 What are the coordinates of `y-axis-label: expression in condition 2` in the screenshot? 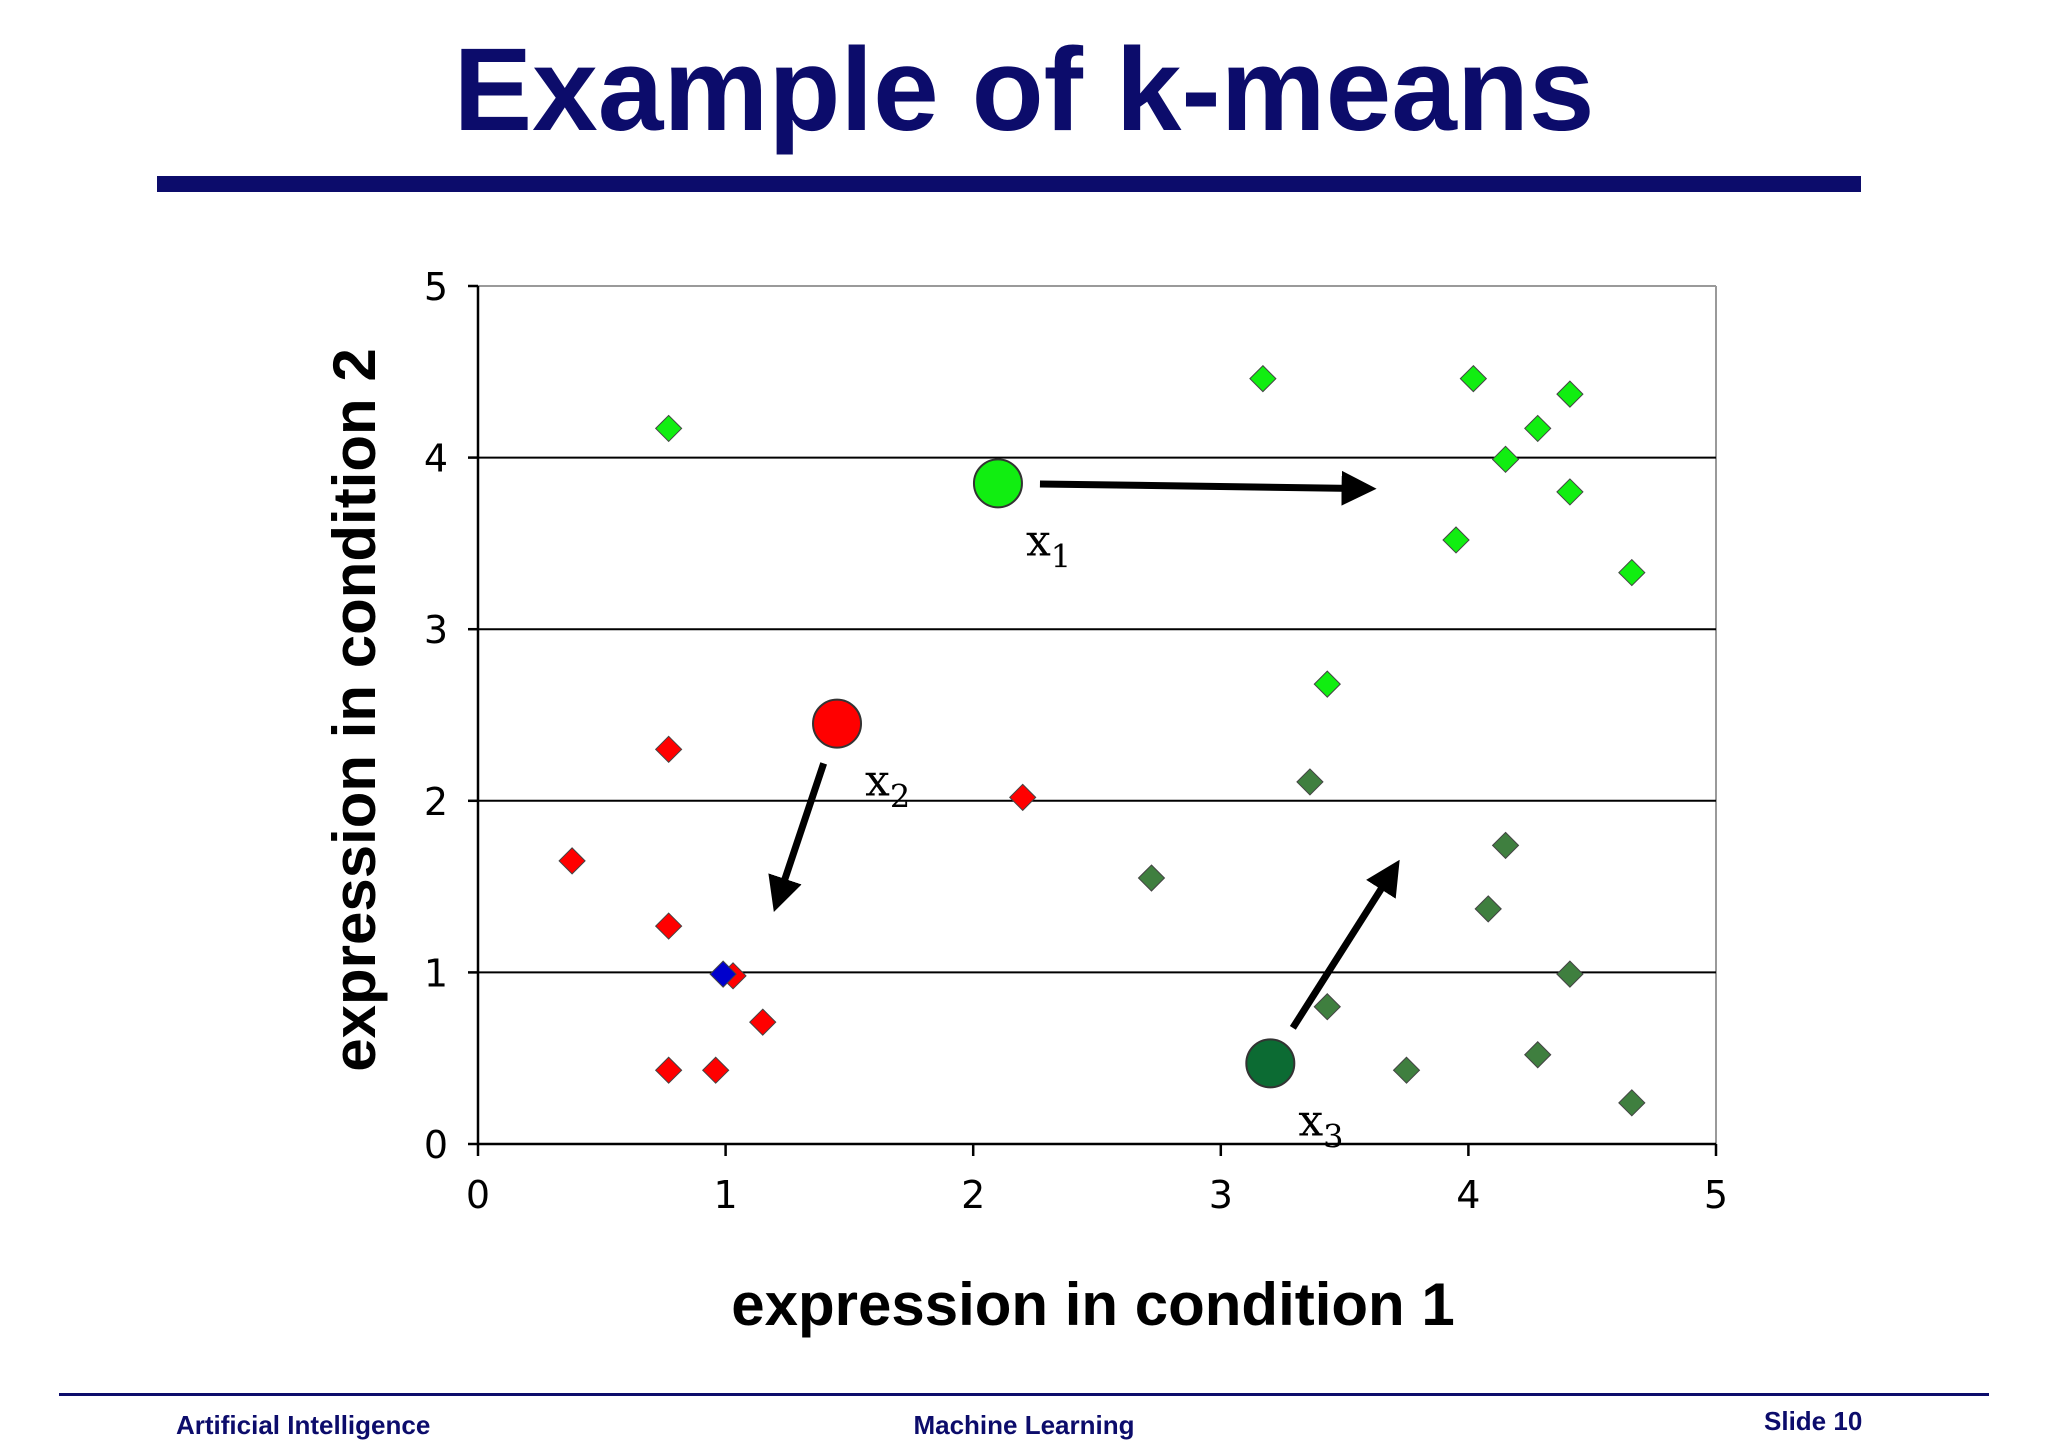 It's located at (354, 709).